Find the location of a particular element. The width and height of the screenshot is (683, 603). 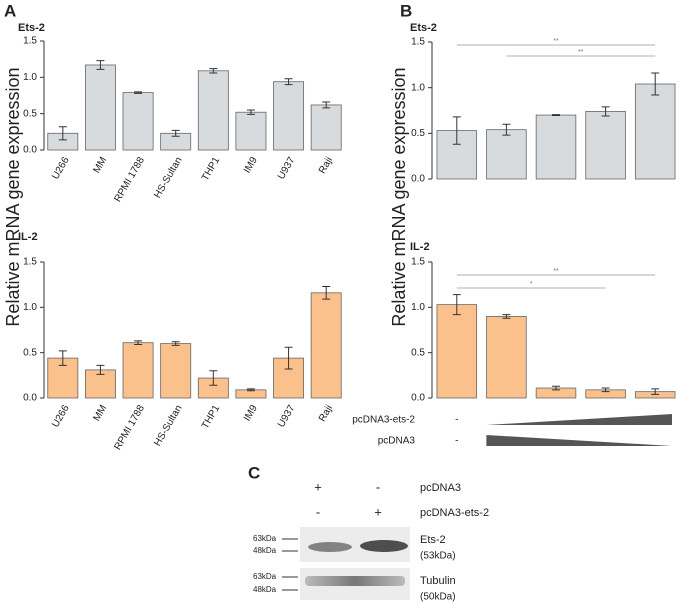

chart-title: IL-2 is located at coordinates (28, 237).